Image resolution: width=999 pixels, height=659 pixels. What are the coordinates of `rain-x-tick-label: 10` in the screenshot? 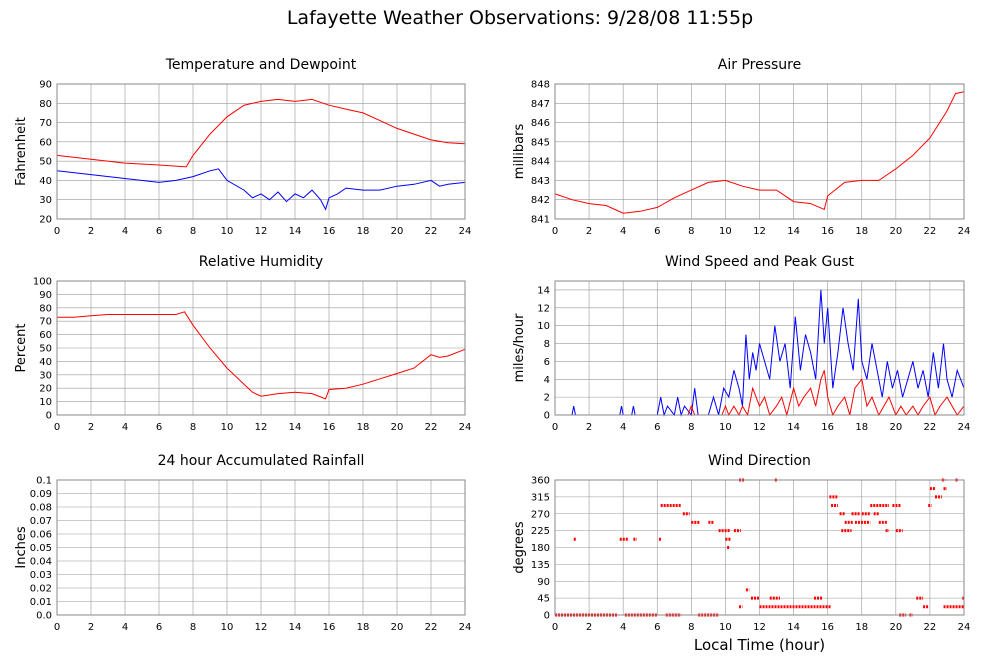 It's located at (227, 627).